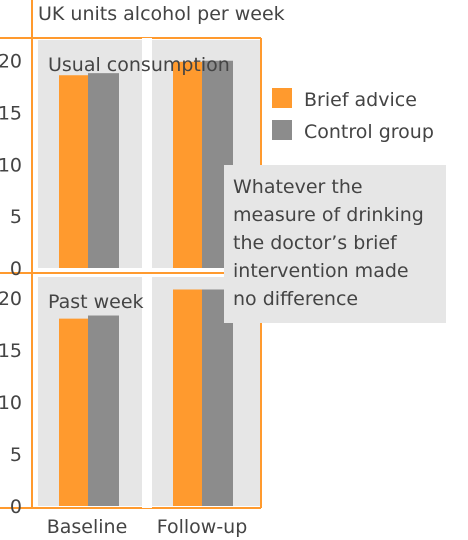 This screenshot has width=468, height=540. Describe the element at coordinates (11, 284) in the screenshot. I see `y-ticks: 0 5 10 15 20 0 5 10 15 20` at that location.